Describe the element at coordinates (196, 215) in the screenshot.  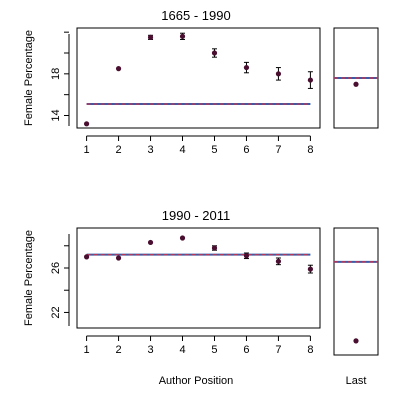
I see `panel-bottom-title: 1990 - 2011` at that location.